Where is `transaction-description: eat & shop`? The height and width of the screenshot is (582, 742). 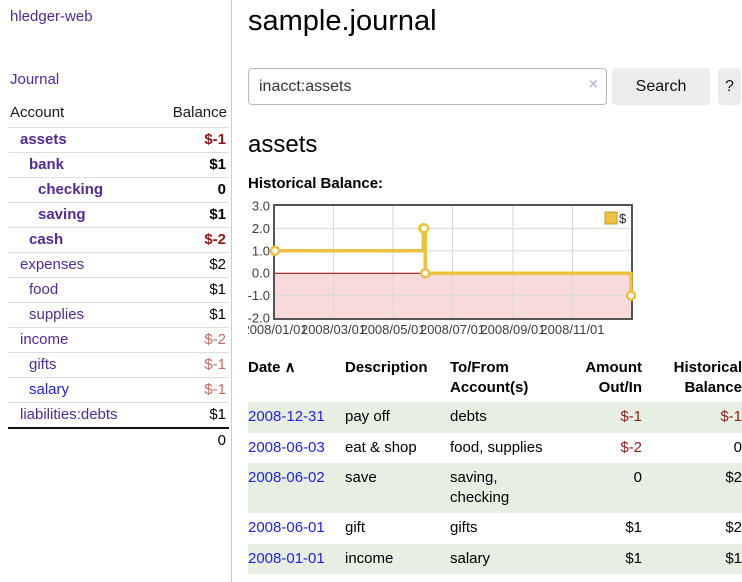
transaction-description: eat & shop is located at coordinates (381, 447).